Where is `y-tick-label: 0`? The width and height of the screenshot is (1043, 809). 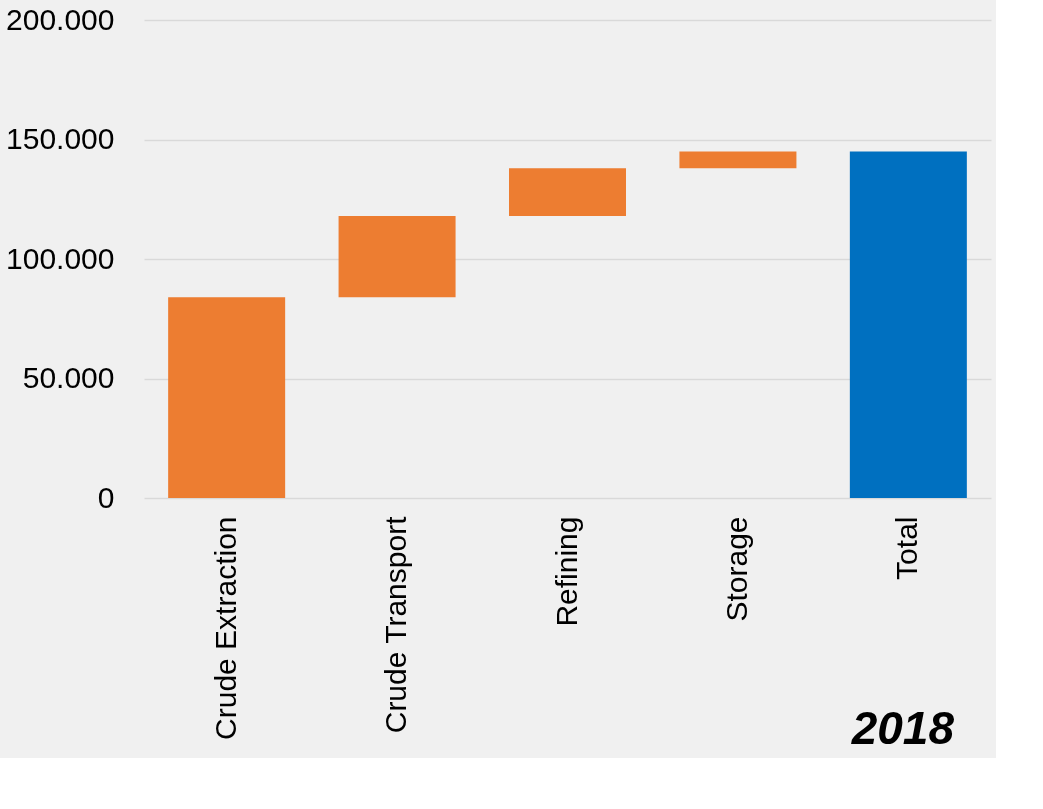 y-tick-label: 0 is located at coordinates (106, 497).